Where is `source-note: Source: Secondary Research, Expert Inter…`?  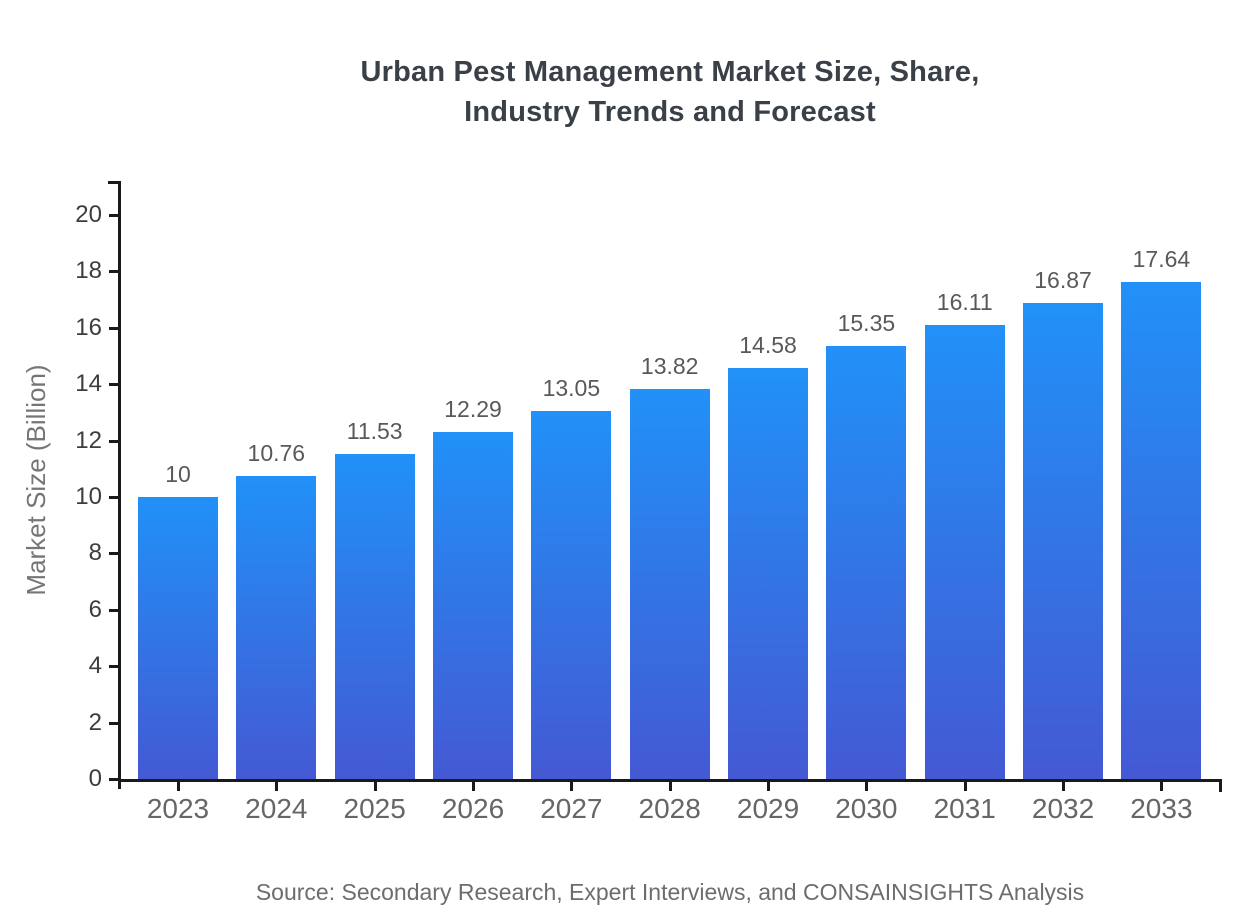 source-note: Source: Secondary Research, Expert Inter… is located at coordinates (670, 892).